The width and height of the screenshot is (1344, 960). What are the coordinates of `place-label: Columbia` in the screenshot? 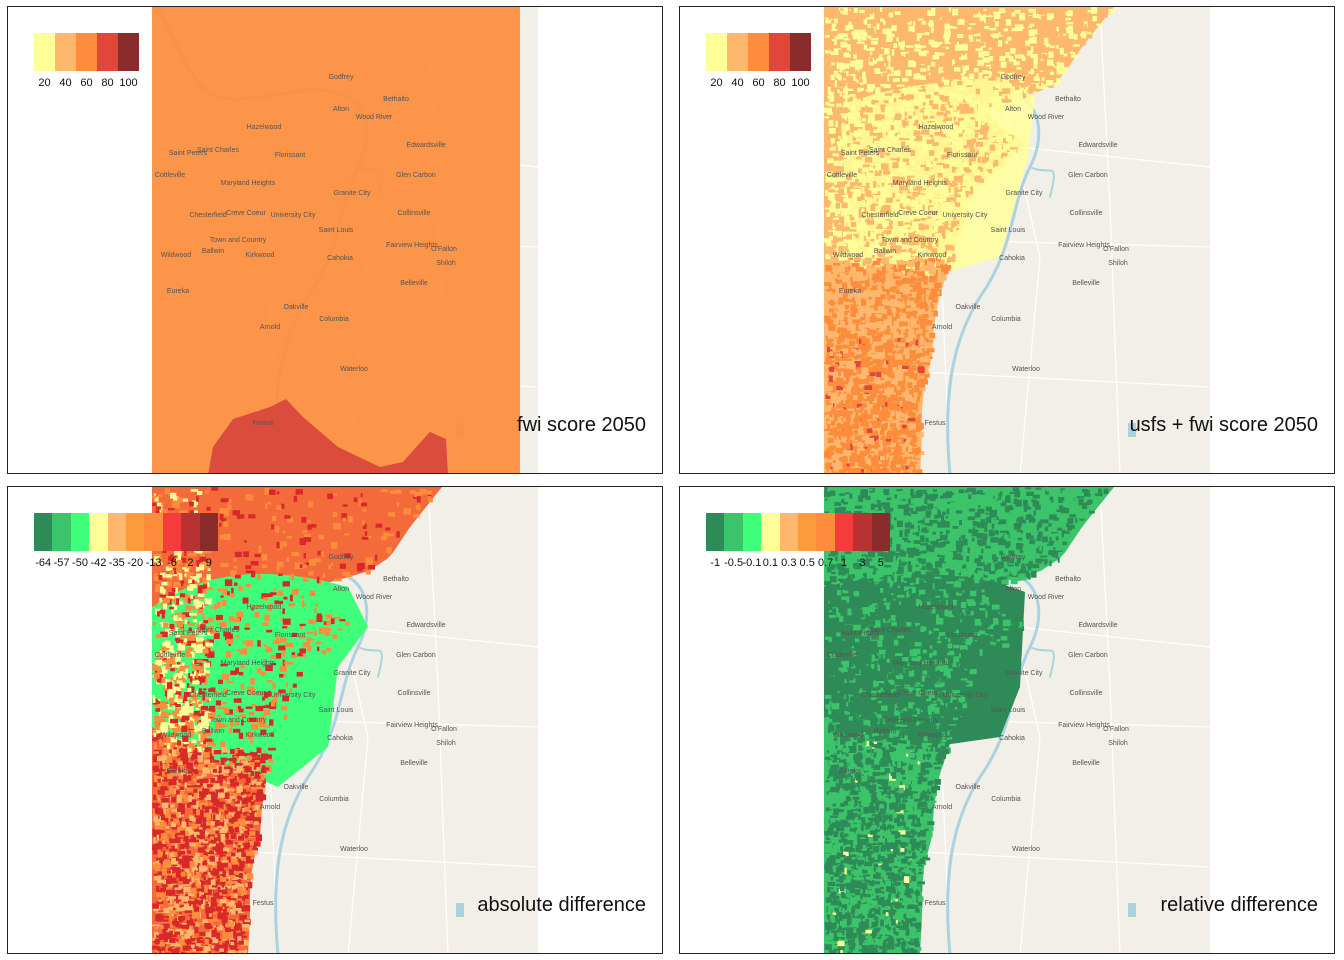 It's located at (1006, 799).